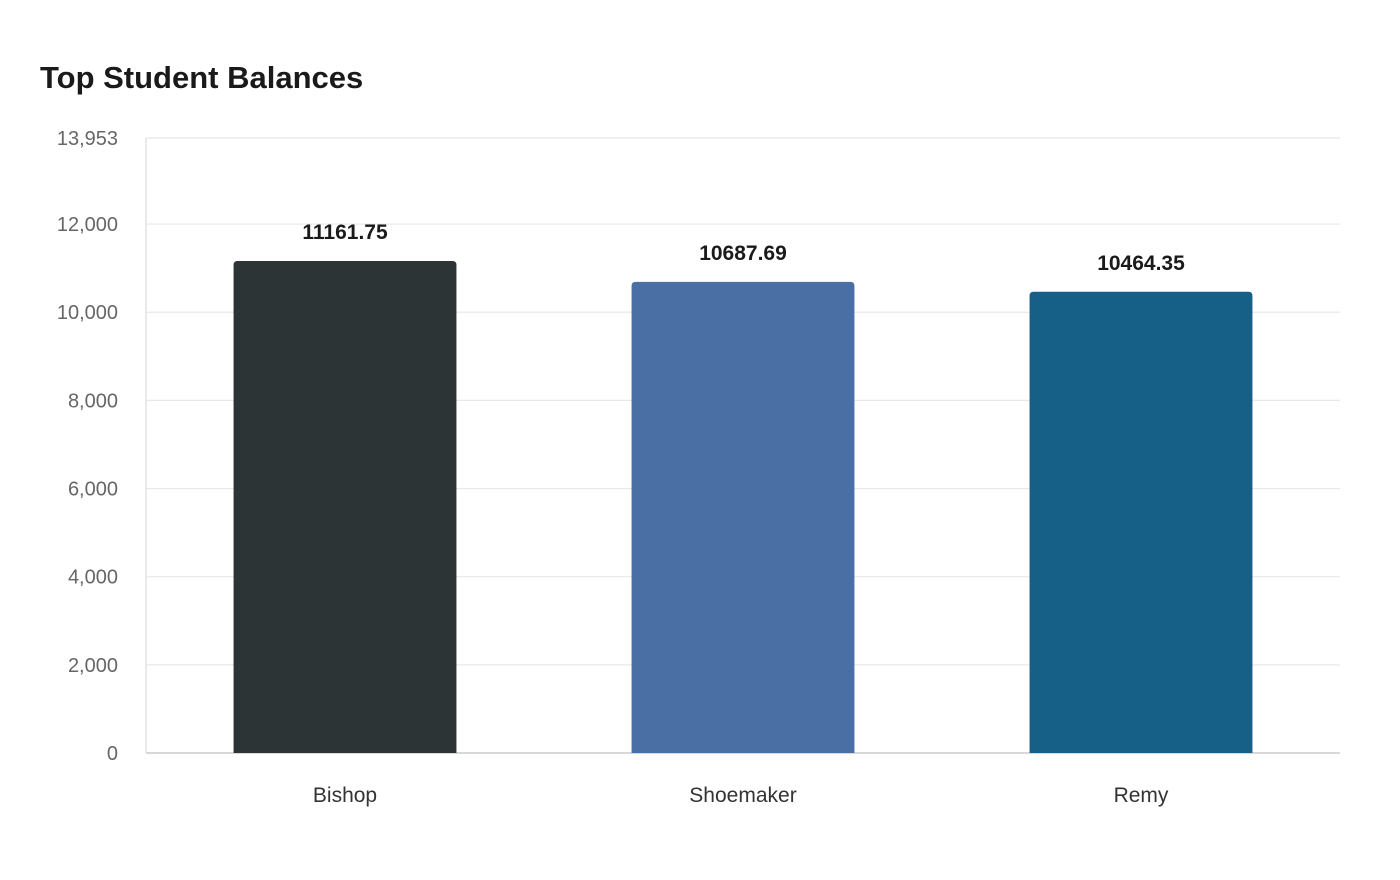  Describe the element at coordinates (1141, 522) in the screenshot. I see `bar-remy` at that location.